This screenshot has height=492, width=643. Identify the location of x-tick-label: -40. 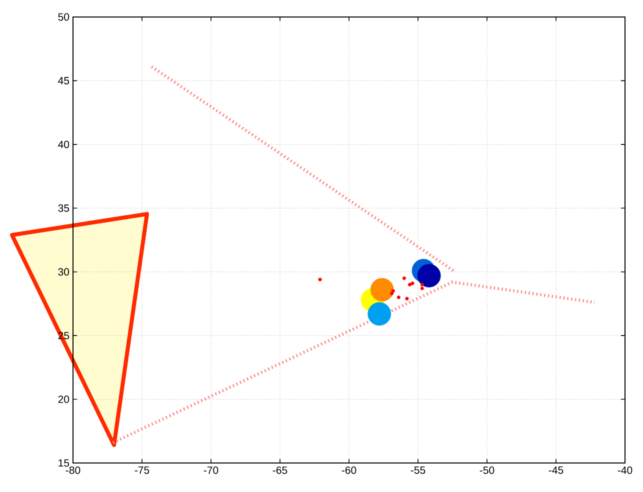
(625, 470).